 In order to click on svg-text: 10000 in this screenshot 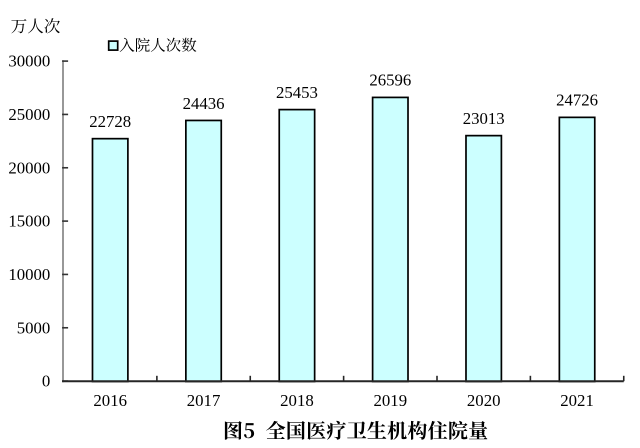, I will do `click(29, 274)`.